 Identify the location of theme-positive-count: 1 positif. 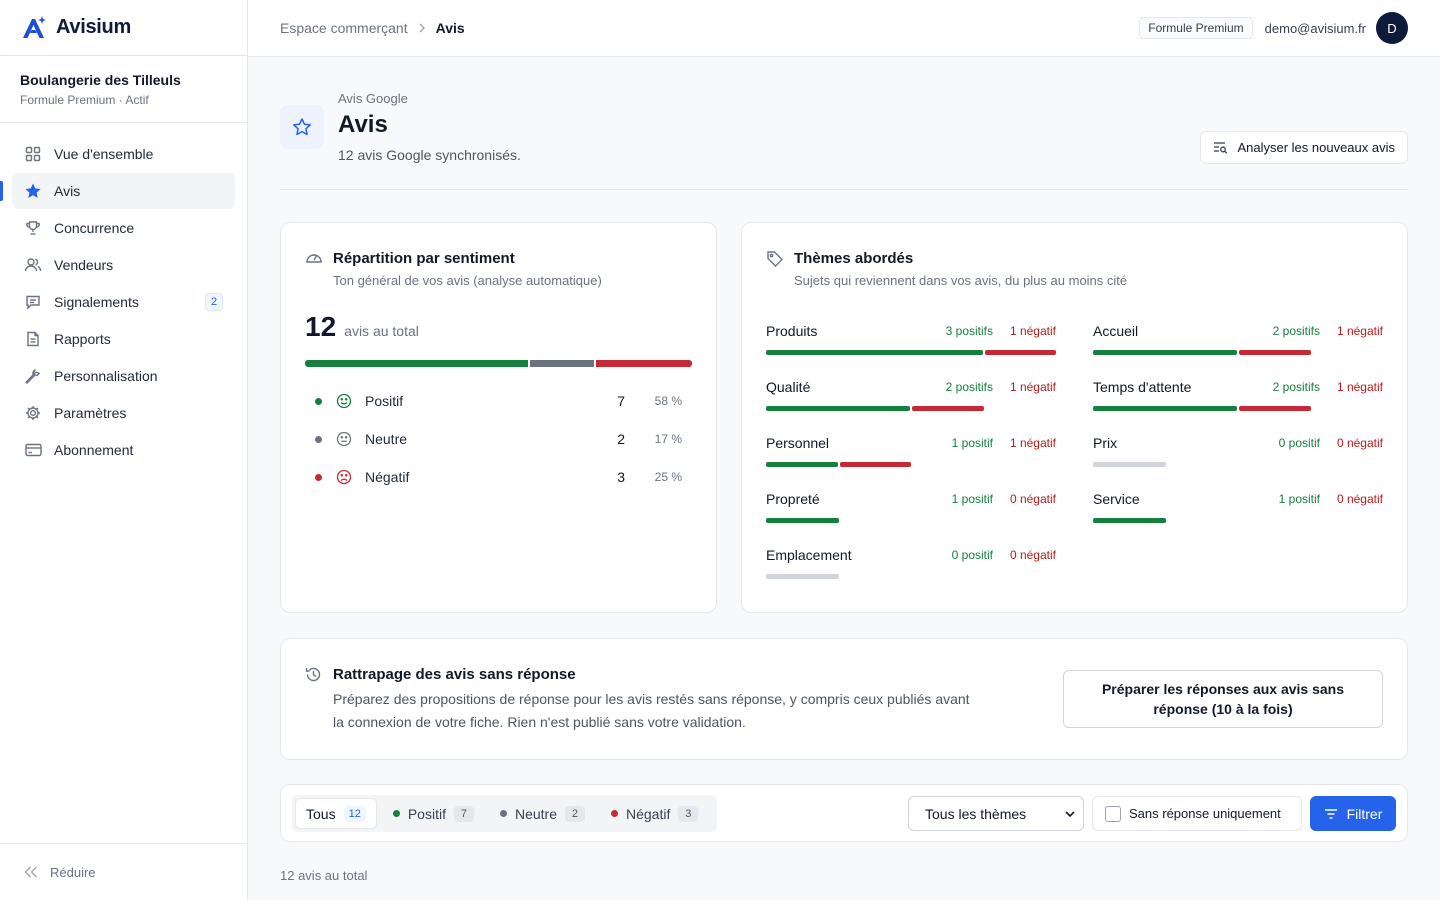
(1299, 499).